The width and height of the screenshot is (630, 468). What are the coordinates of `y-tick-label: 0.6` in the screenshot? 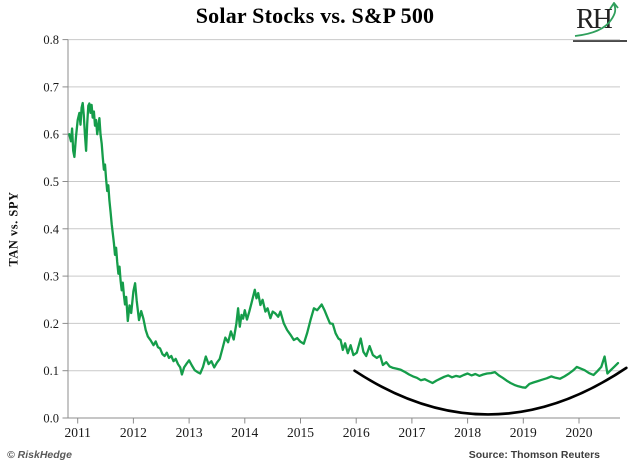 It's located at (51, 135).